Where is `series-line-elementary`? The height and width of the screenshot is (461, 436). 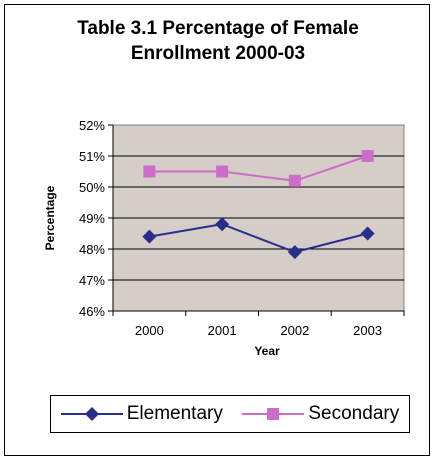 series-line-elementary is located at coordinates (258, 238).